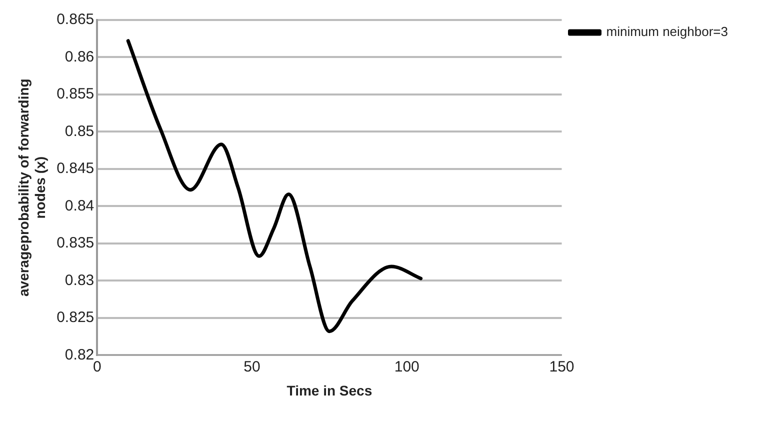 The image size is (759, 421). I want to click on x-tick-label: 100, so click(407, 367).